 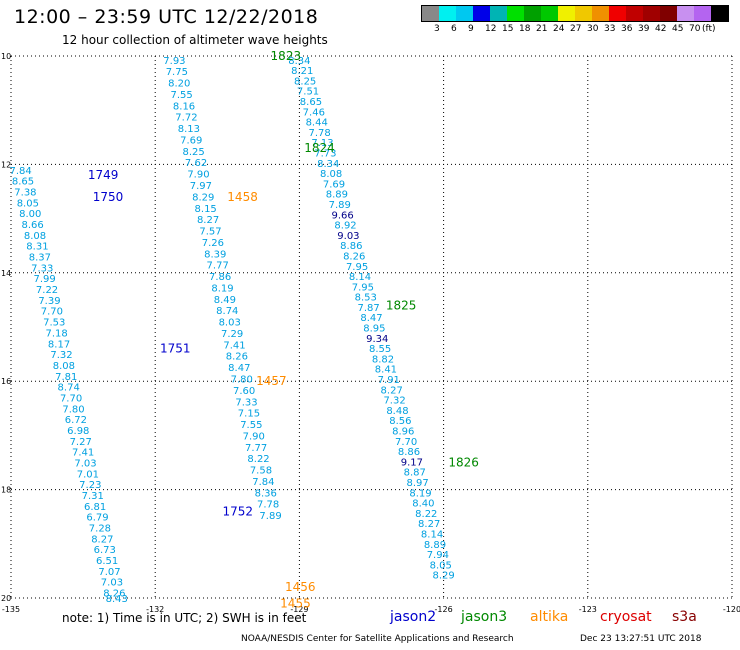 What do you see at coordinates (210, 232) in the screenshot?
I see `wave-height-value: 7.57` at bounding box center [210, 232].